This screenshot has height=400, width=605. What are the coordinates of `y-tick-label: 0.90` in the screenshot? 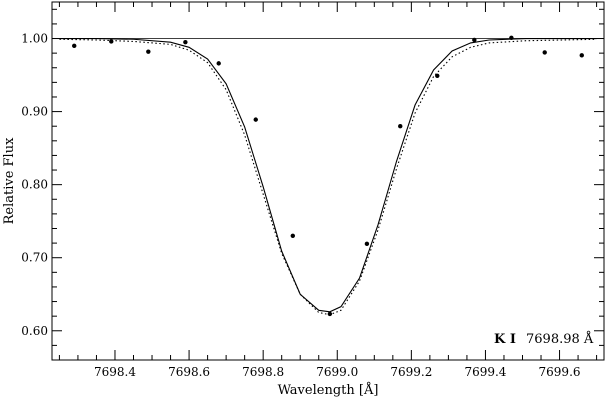 It's located at (34, 112).